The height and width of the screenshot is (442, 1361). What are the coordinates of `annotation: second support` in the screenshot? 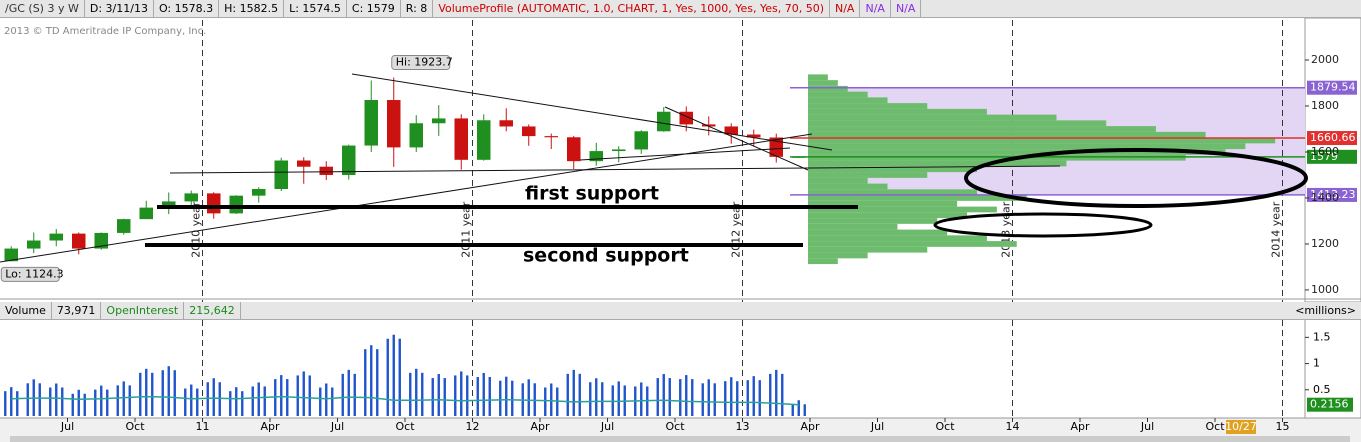 It's located at (606, 256).